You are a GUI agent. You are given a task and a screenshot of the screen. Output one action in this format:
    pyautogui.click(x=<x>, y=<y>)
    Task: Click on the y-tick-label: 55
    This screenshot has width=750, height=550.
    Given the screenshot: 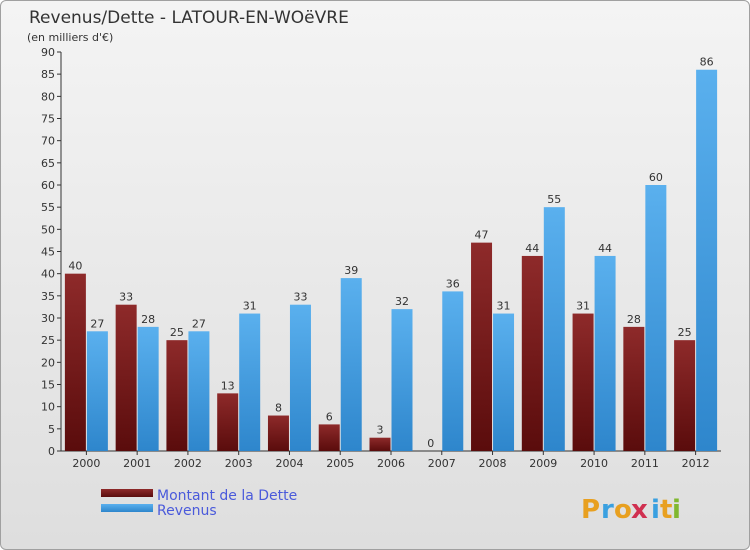 What is the action you would take?
    pyautogui.click(x=48, y=207)
    